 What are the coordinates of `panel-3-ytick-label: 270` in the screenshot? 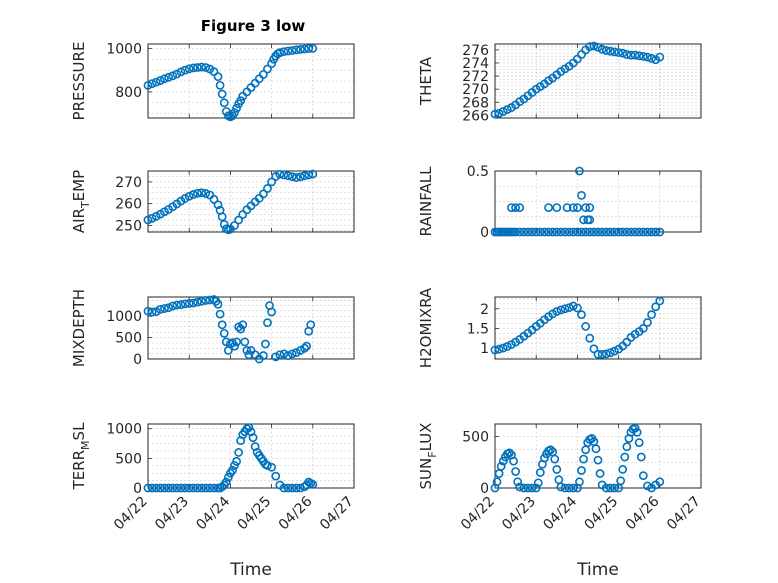 It's located at (128, 183).